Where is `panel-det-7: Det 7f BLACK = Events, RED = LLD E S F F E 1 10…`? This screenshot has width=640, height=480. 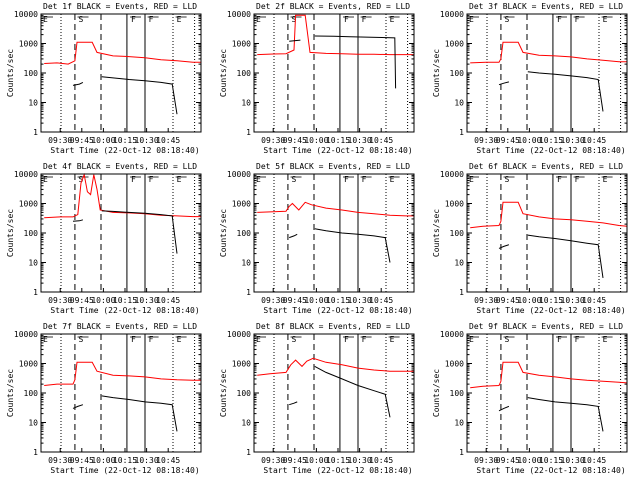
panel-det-7: Det 7f BLACK = Events, RED = LLD E S F F E 1 10… is located at coordinates (104, 398).